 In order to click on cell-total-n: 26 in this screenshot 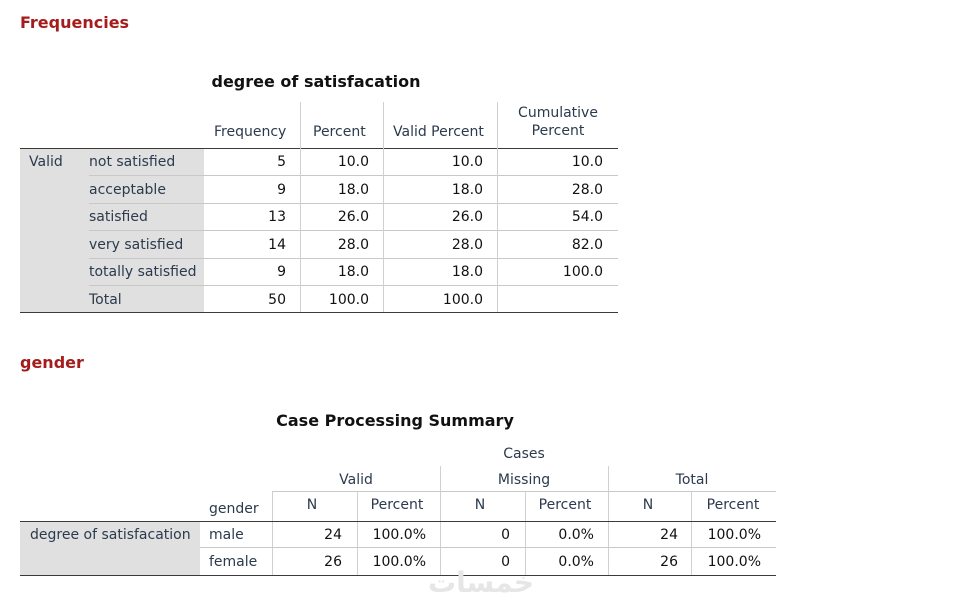, I will do `click(669, 562)`.